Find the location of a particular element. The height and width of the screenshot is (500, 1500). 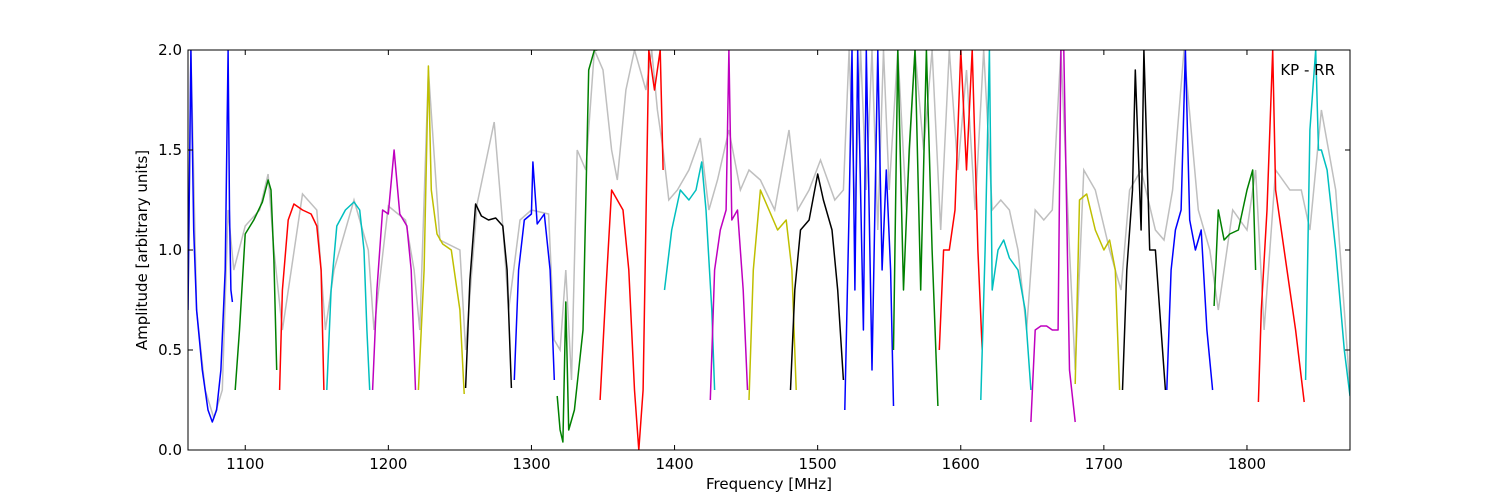

x-tick-label: 1500 is located at coordinates (818, 464).